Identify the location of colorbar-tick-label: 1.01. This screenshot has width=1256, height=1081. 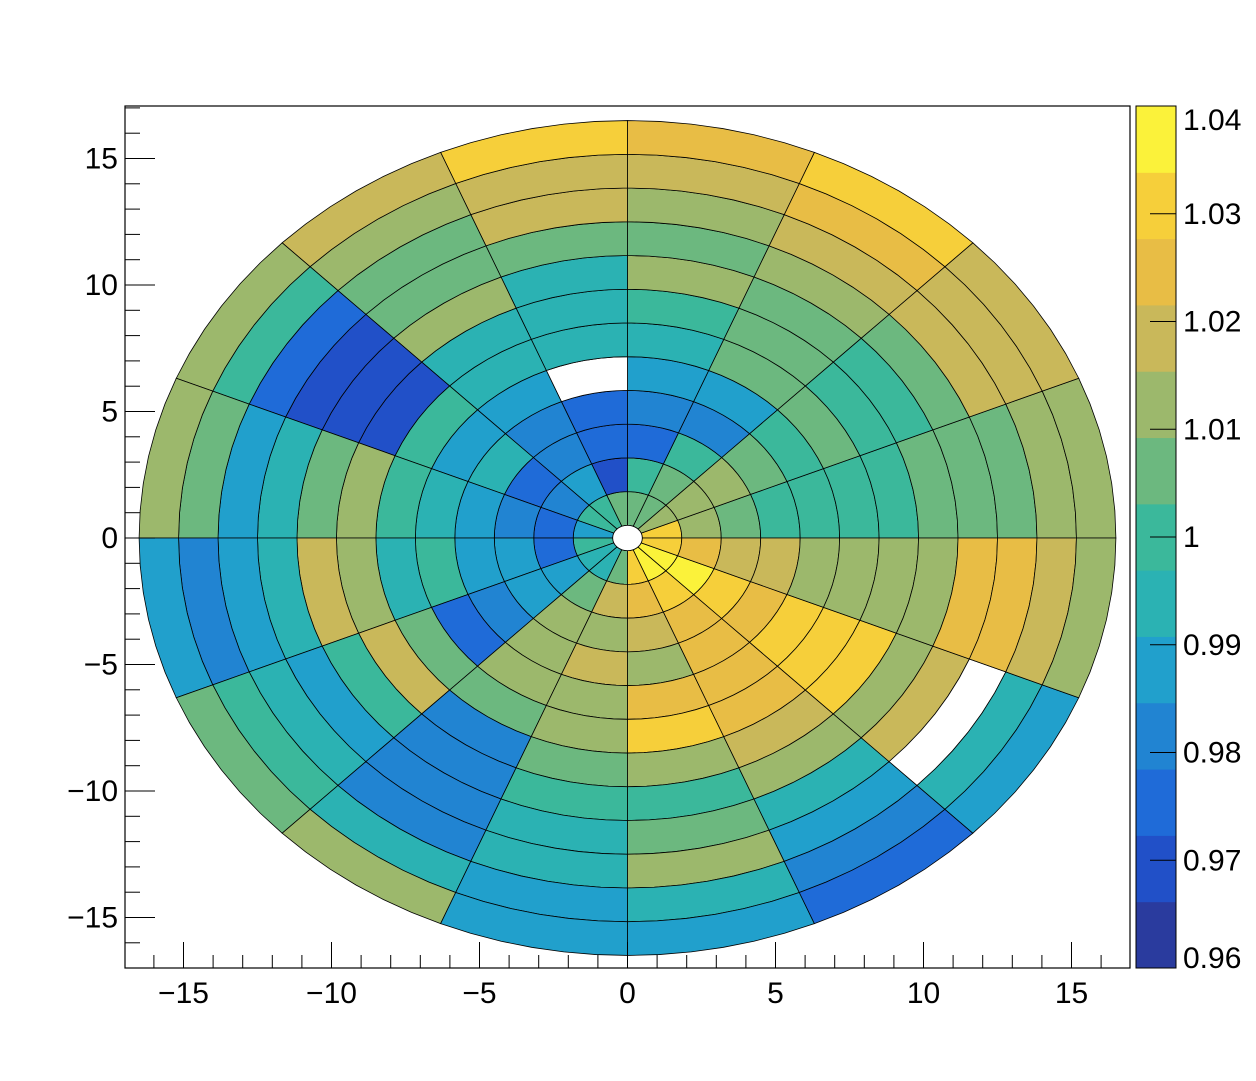
(1212, 429).